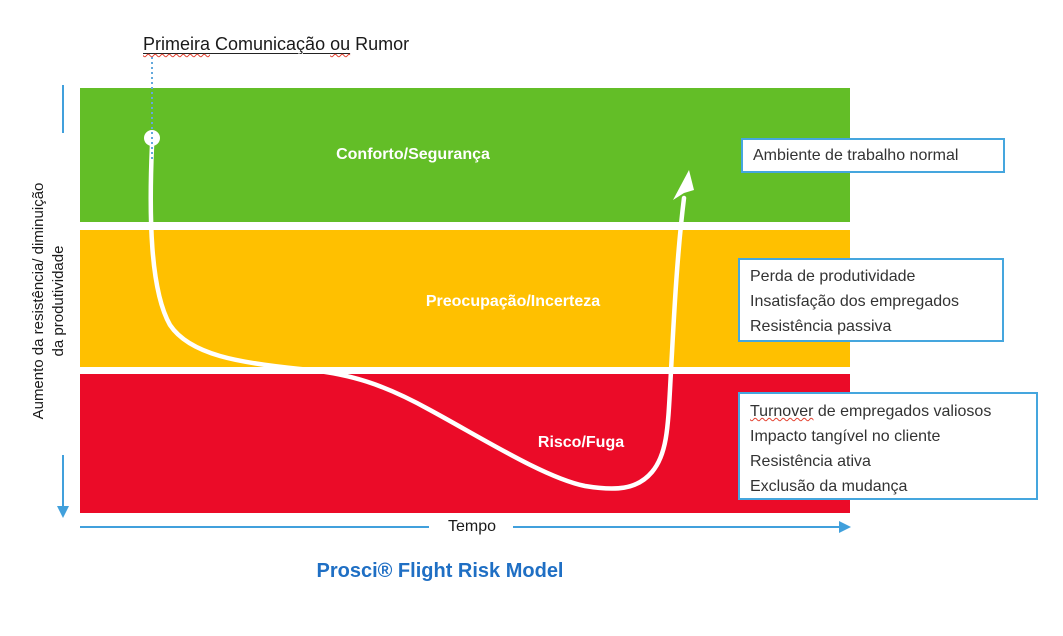 This screenshot has width=1063, height=636. What do you see at coordinates (440, 571) in the screenshot?
I see `diagram-title: Prosci® Flight Risk Model` at bounding box center [440, 571].